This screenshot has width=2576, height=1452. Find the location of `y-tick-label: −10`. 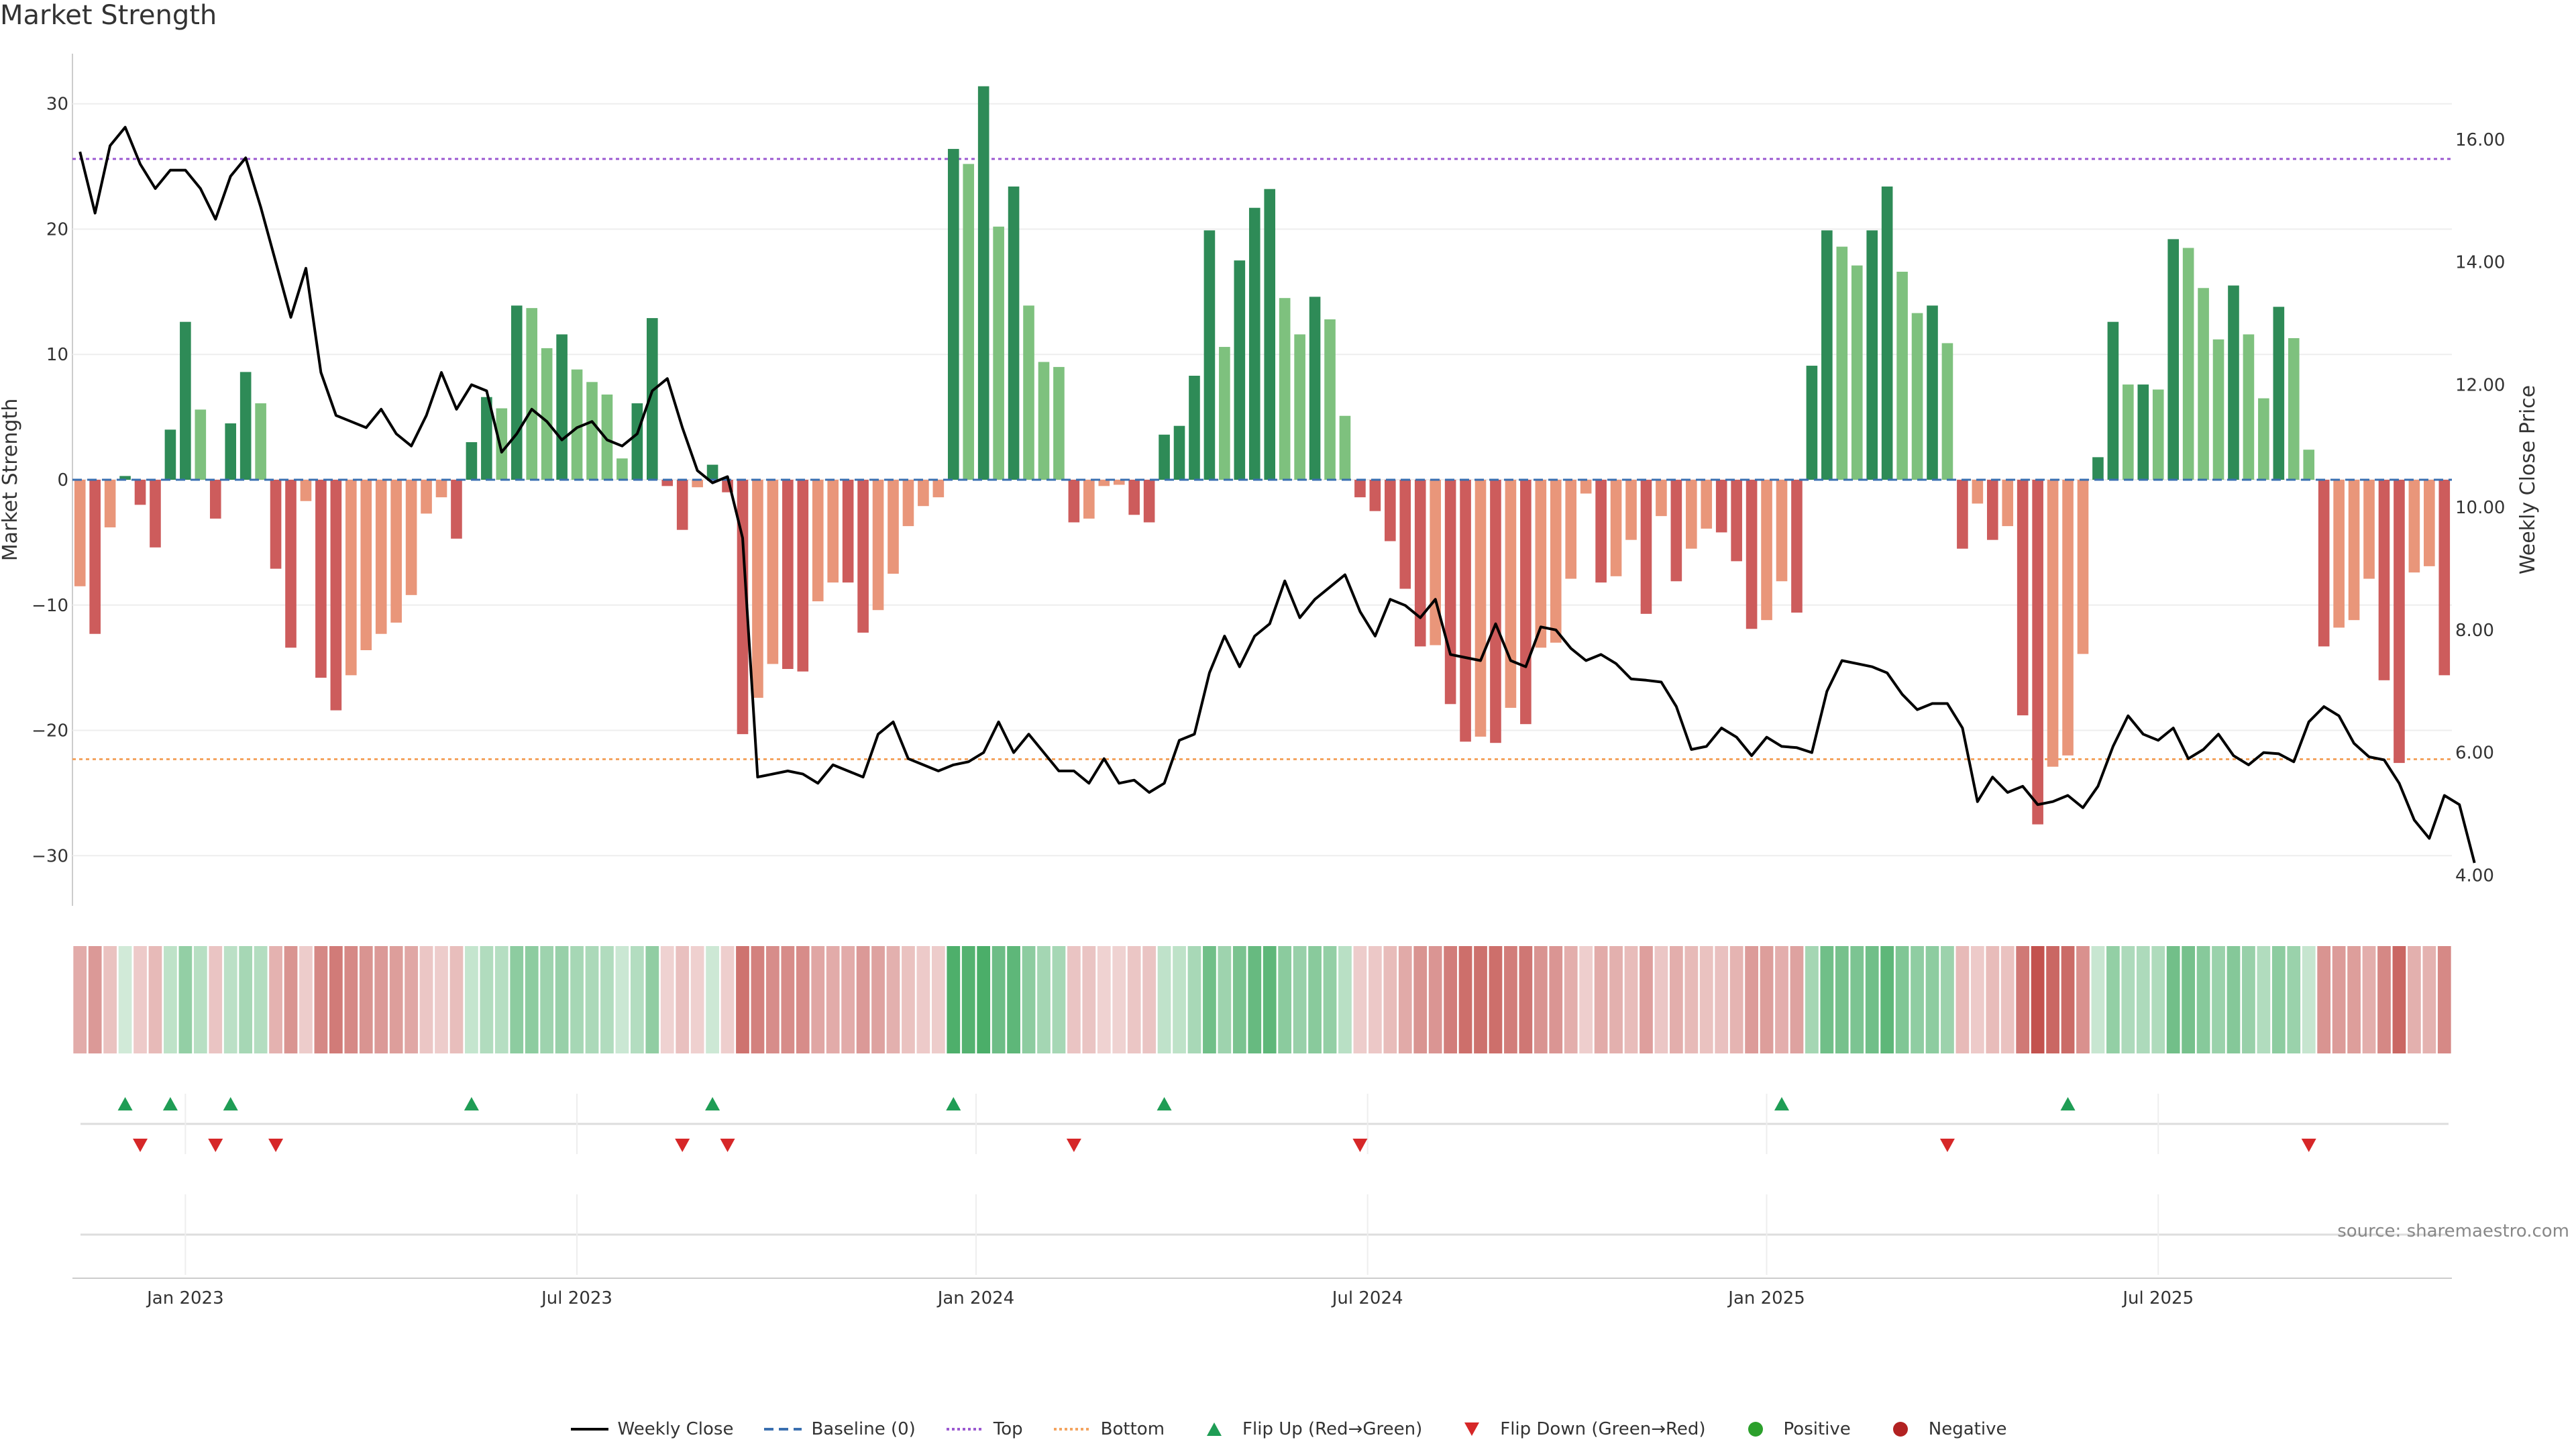

y-tick-label: −10 is located at coordinates (50, 606).